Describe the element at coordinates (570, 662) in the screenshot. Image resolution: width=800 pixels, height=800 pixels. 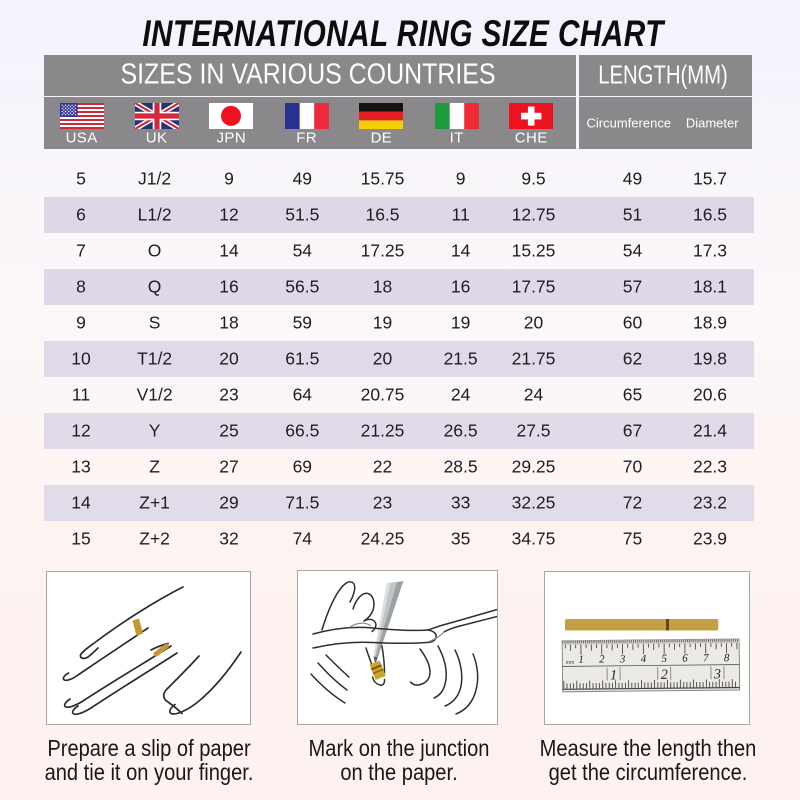
I see `svg-text: mm` at that location.